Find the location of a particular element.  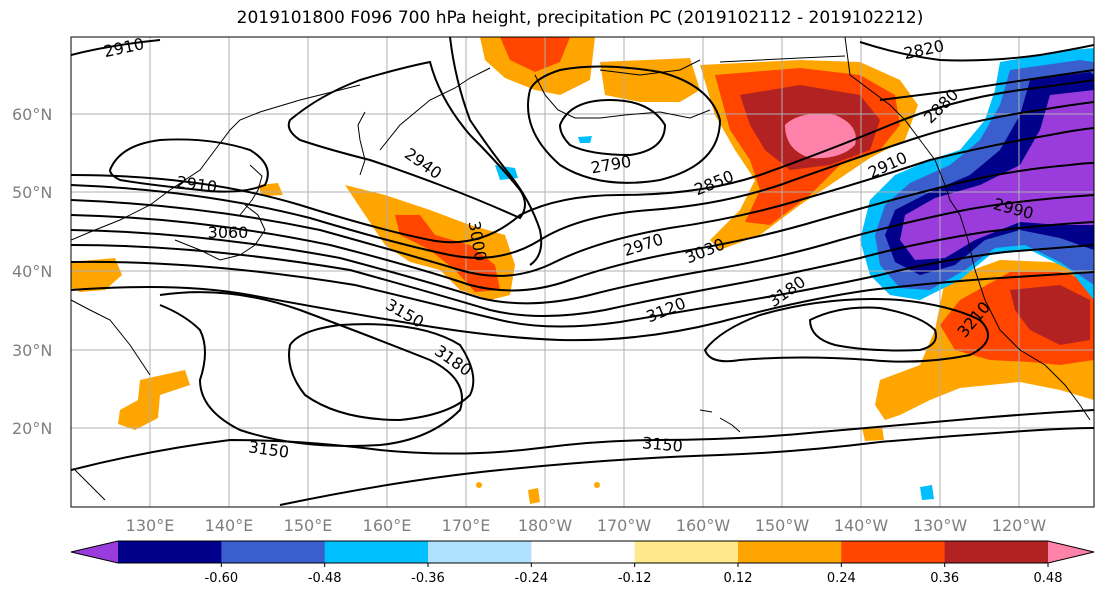

colorbar-extend-min is located at coordinates (94, 552).